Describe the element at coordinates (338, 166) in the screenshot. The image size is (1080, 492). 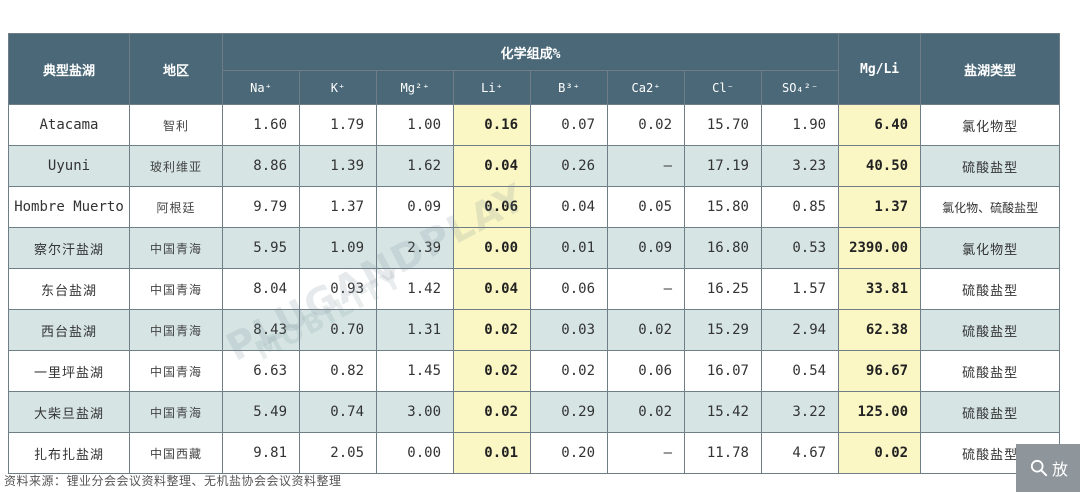
I see `cell-k: 1.39` at that location.